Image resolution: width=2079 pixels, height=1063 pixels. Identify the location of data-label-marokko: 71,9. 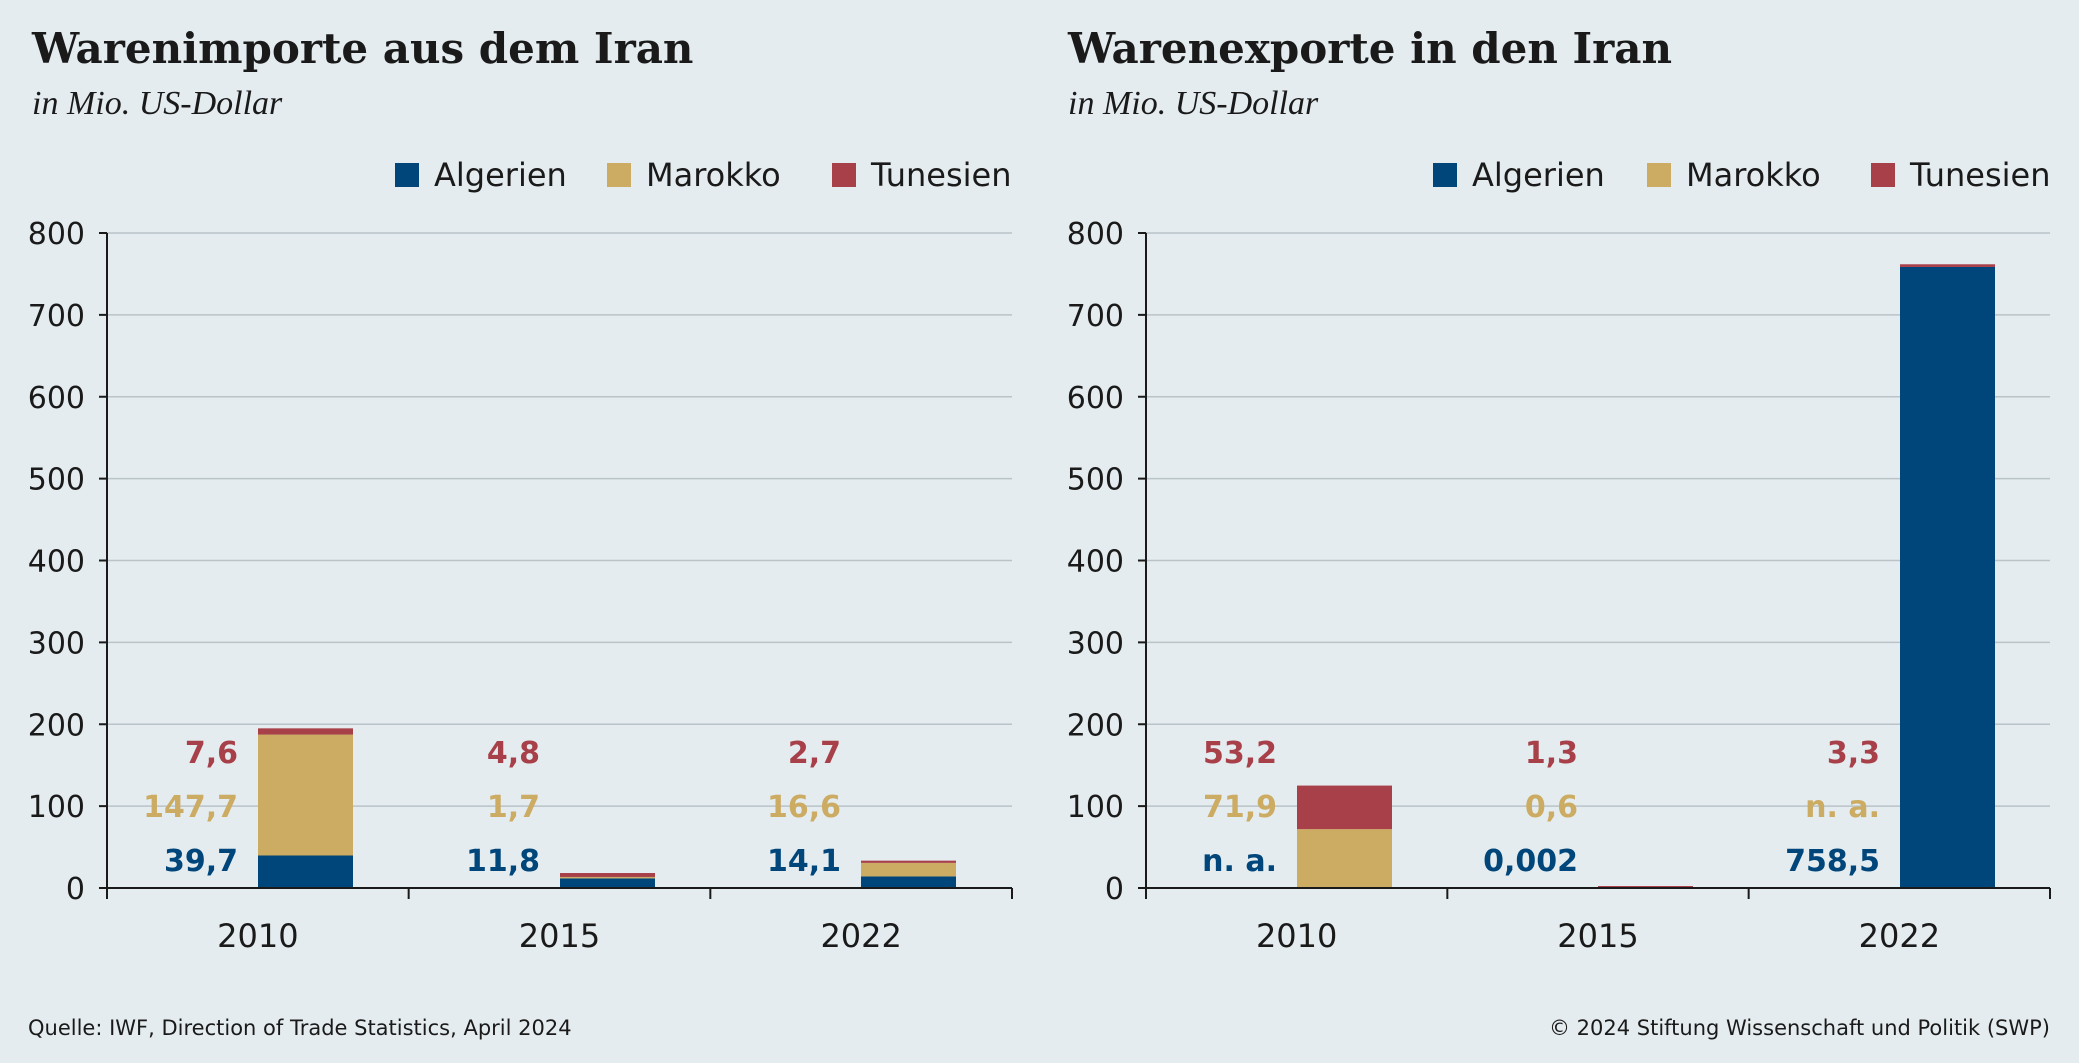
(1240, 807).